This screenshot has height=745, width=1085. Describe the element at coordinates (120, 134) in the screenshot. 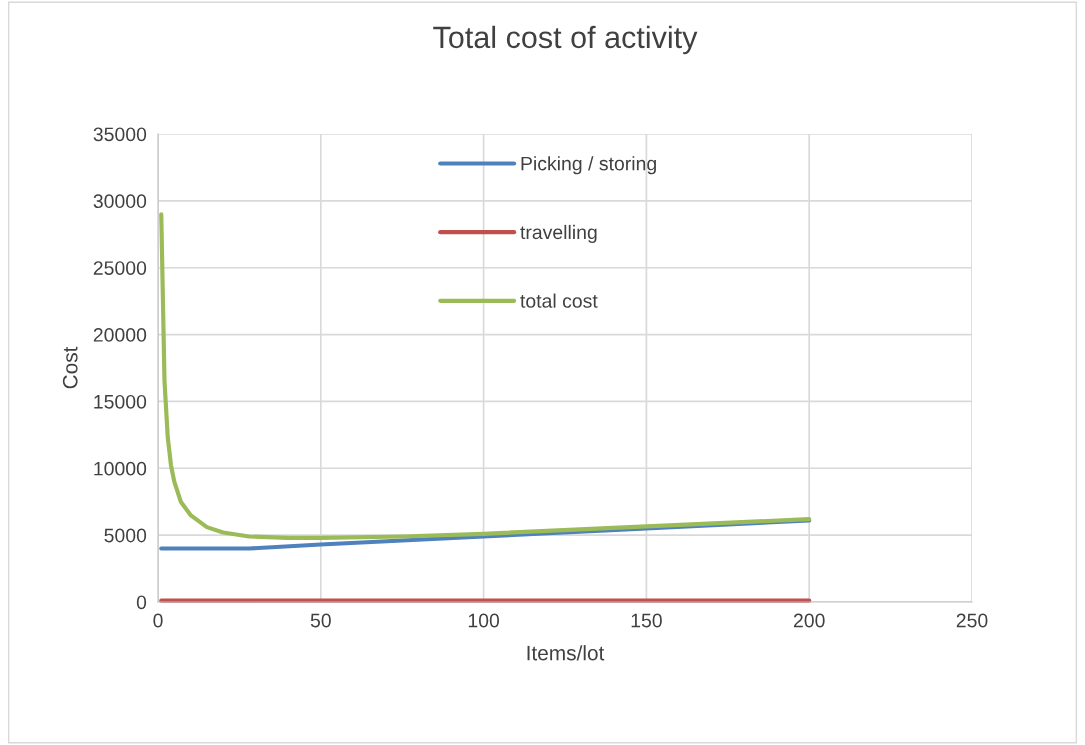

I see `y-tick-label: 35000` at that location.